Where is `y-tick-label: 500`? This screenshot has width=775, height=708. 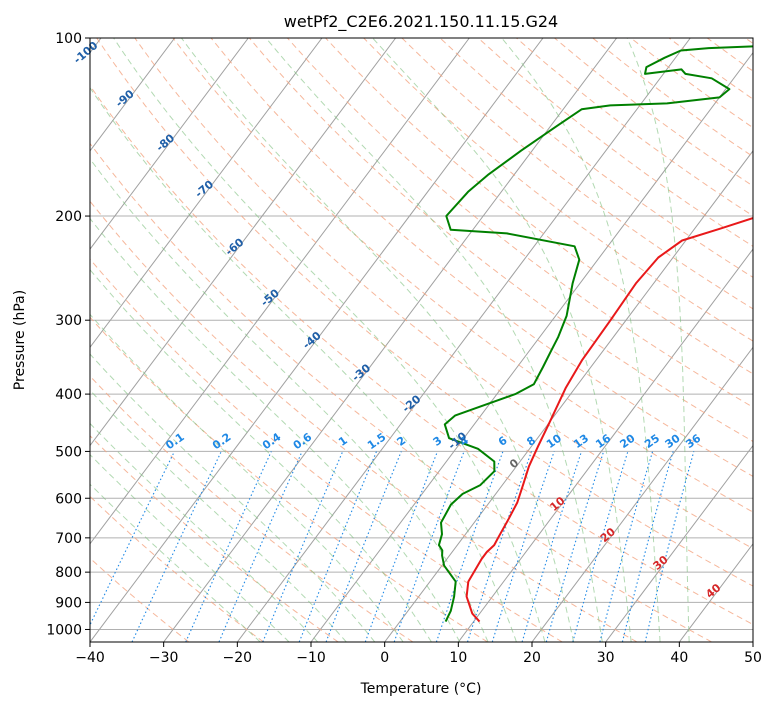 y-tick-label: 500 is located at coordinates (68, 452).